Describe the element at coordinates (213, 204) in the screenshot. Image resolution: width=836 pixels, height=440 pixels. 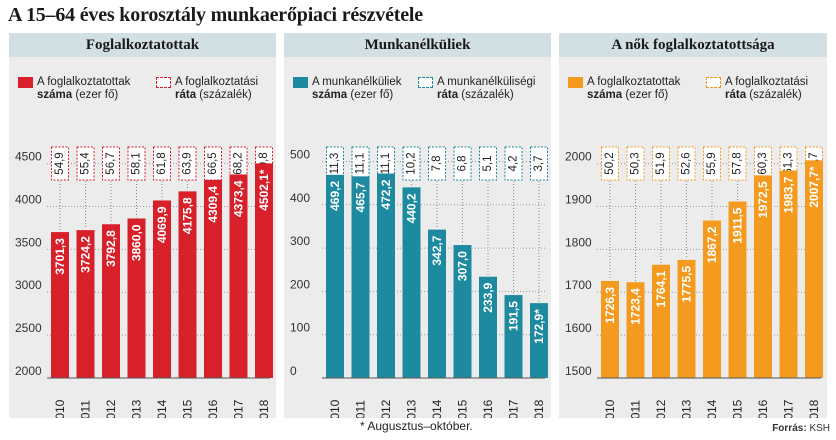
I see `bar-value-label: 4309,4` at that location.